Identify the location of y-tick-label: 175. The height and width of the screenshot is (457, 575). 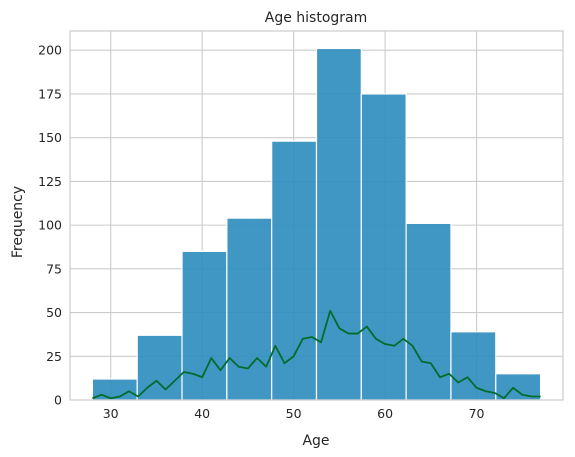
(50, 93).